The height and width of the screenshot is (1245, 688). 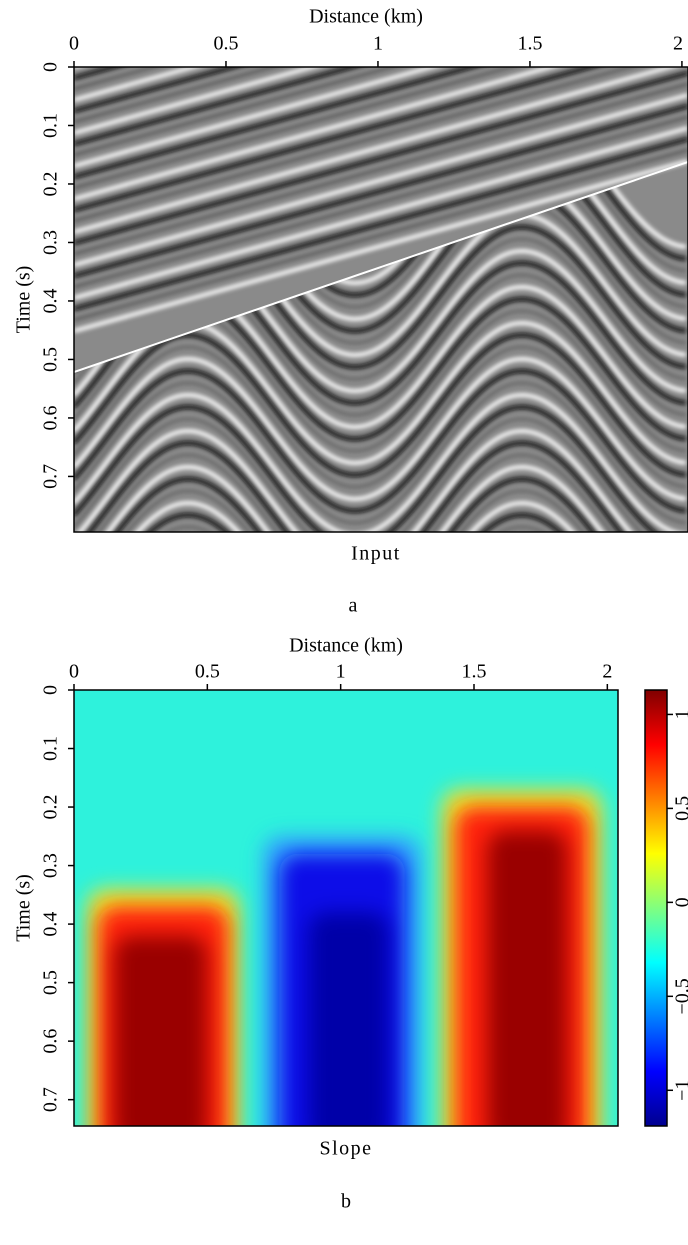 What do you see at coordinates (353, 606) in the screenshot?
I see `panel-caption: a` at bounding box center [353, 606].